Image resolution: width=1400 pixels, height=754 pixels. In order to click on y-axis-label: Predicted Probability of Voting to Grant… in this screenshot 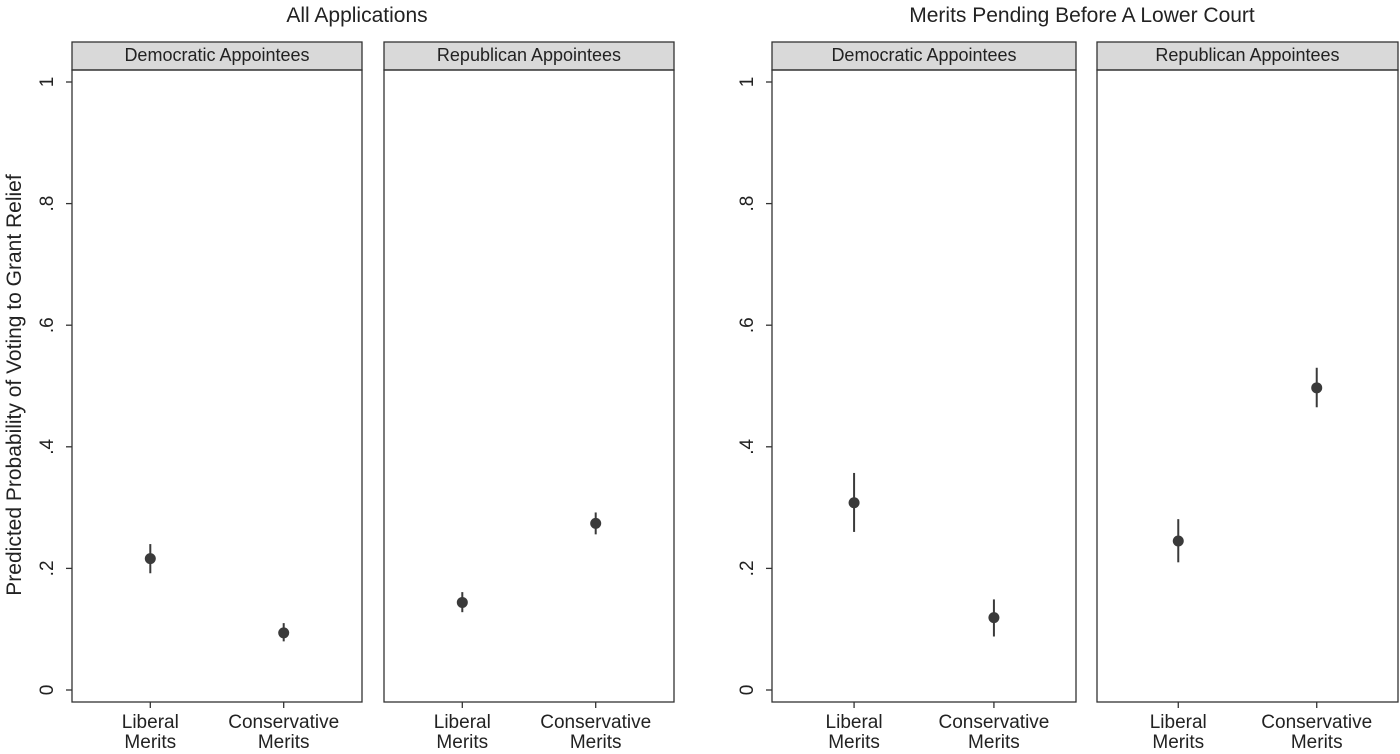, I will do `click(14, 385)`.